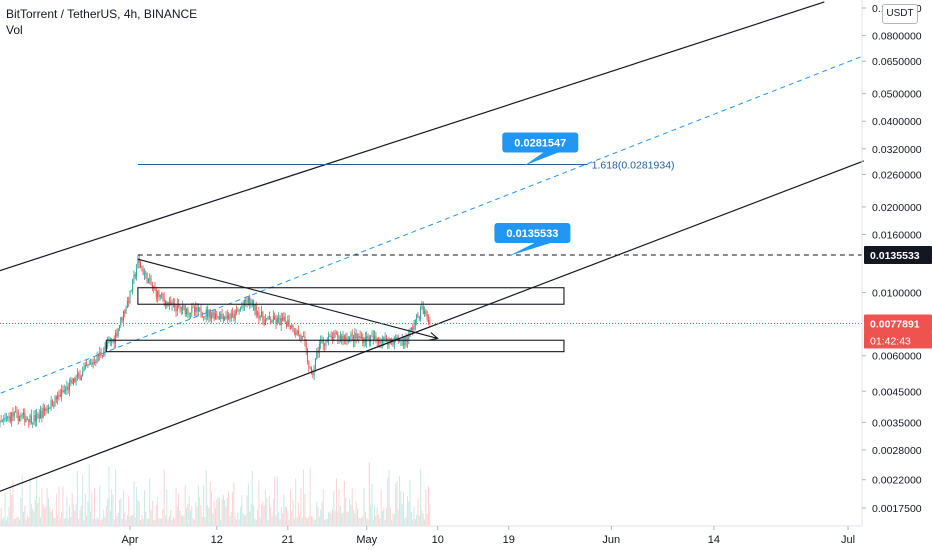 The image size is (932, 550). What do you see at coordinates (217, 540) in the screenshot?
I see `time-tick-label: 12` at bounding box center [217, 540].